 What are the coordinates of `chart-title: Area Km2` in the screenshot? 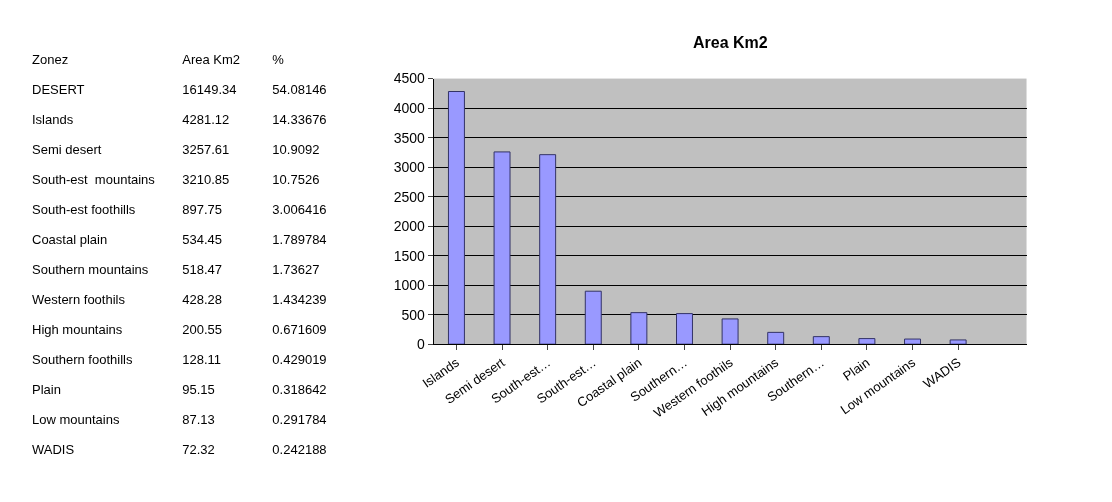 It's located at (730, 42).